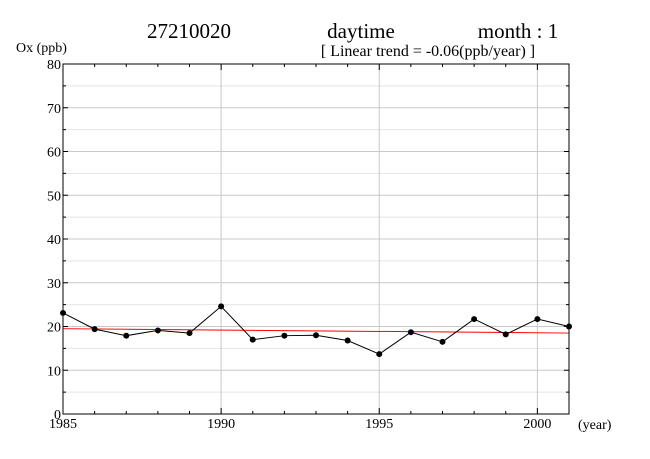 The height and width of the screenshot is (459, 650). Describe the element at coordinates (63, 424) in the screenshot. I see `x-tick-label: 1985` at that location.